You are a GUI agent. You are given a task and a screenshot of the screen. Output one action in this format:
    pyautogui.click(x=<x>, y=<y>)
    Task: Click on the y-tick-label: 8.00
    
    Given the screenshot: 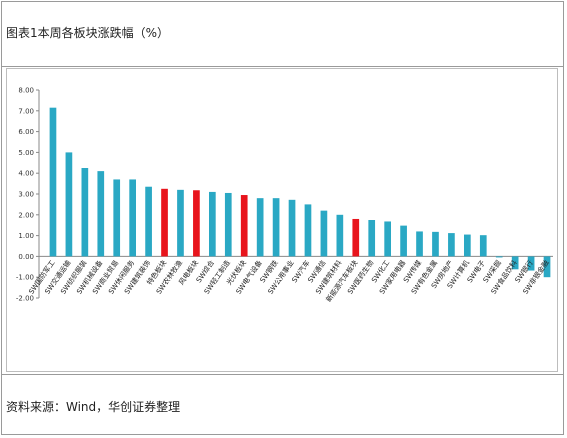 What is the action you would take?
    pyautogui.click(x=26, y=91)
    